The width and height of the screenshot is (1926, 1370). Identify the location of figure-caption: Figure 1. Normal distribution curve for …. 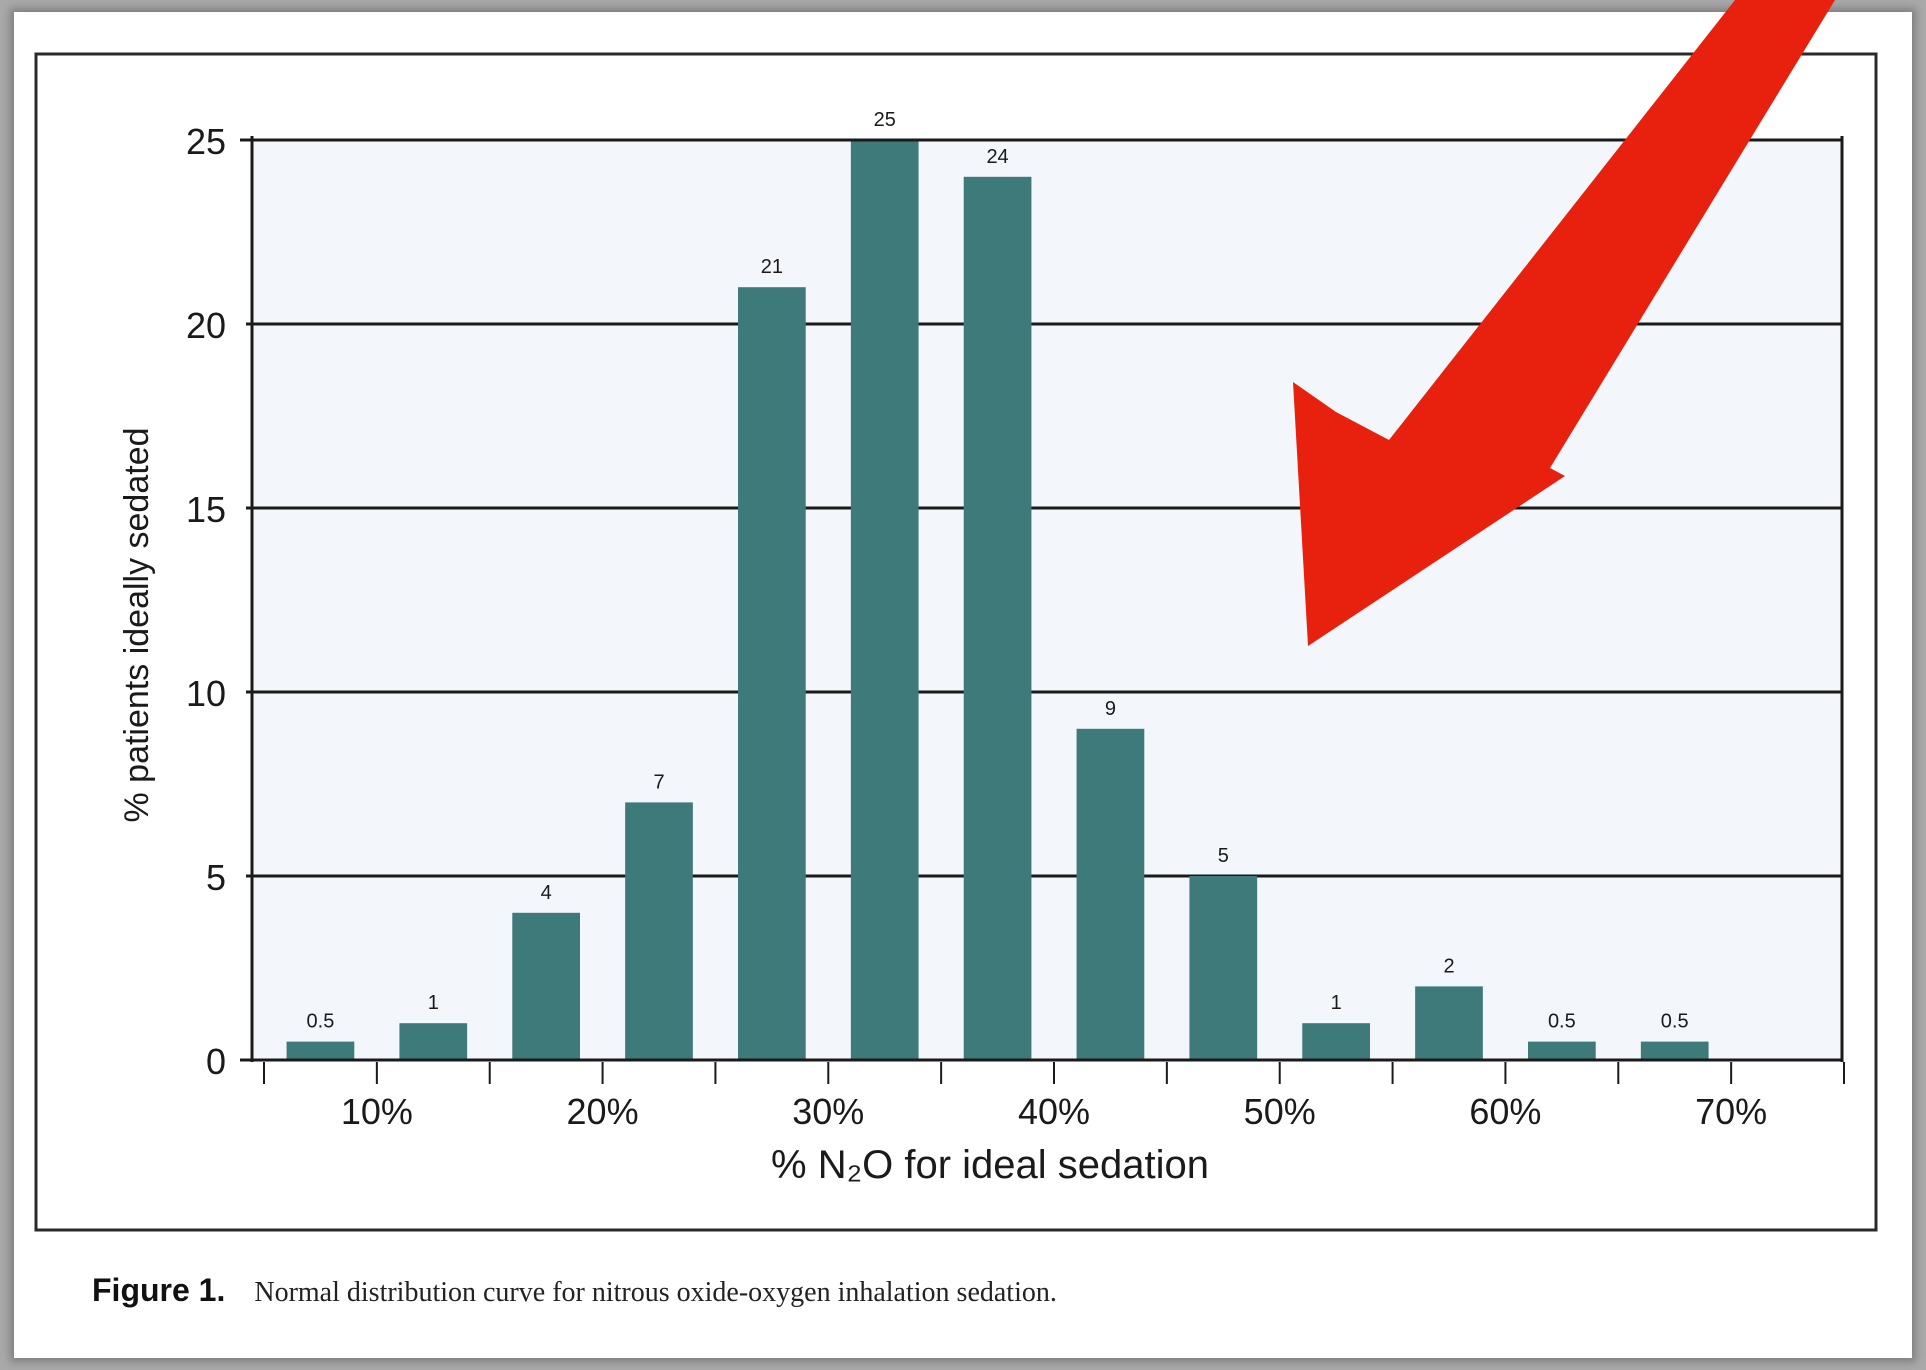
(574, 1290).